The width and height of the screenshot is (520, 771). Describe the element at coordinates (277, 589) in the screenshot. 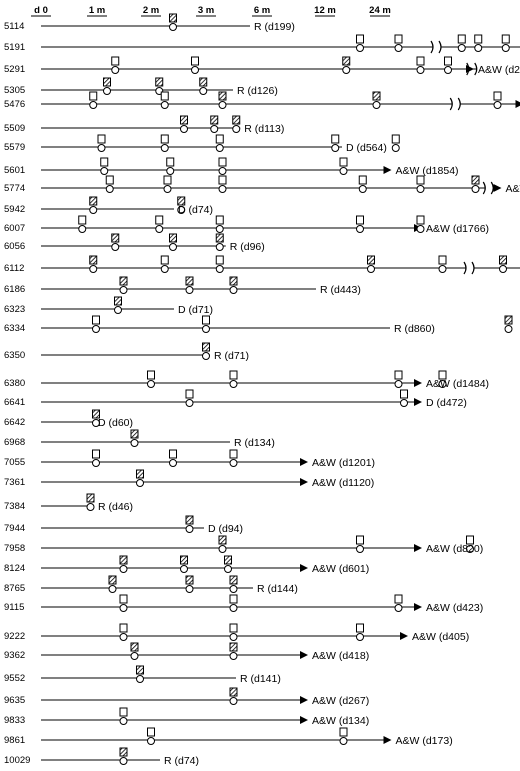

I see `outcome-label: R (d144)` at that location.